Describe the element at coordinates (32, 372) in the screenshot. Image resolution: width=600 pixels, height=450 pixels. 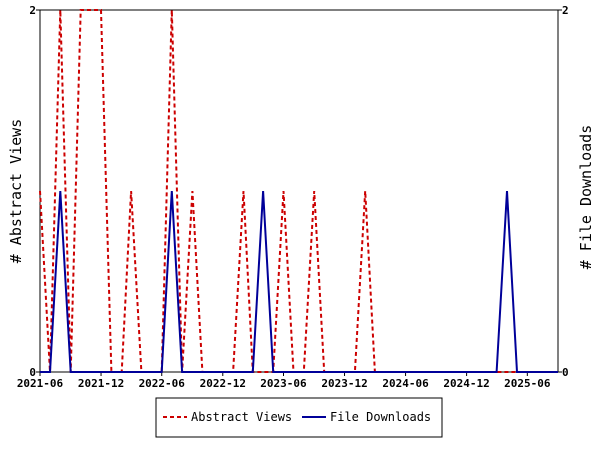
I see `y-tick-label: 0` at that location.